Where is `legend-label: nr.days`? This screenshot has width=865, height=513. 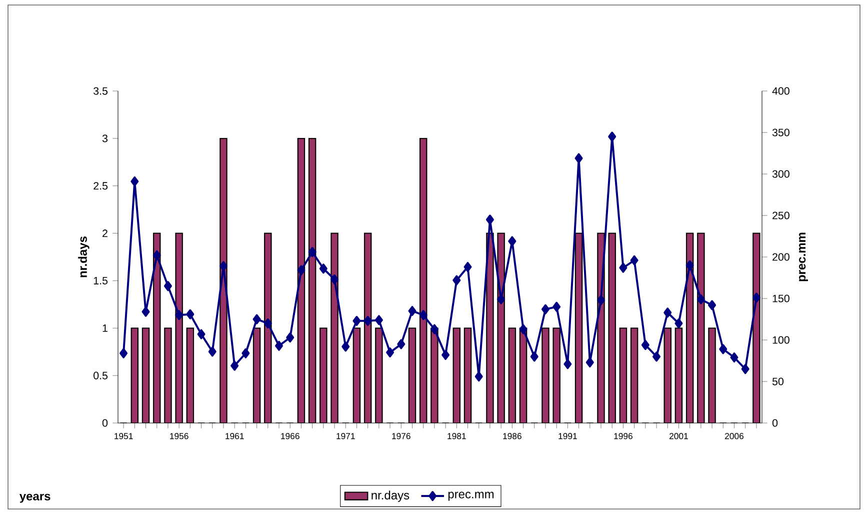
legend-label: nr.days is located at coordinates (391, 496).